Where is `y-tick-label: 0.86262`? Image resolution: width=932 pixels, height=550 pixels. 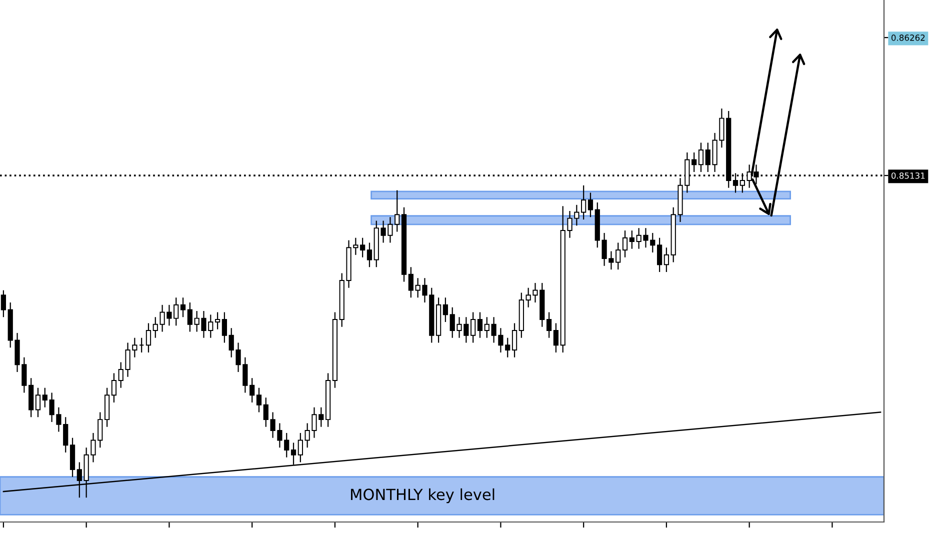
y-tick-label: 0.86262 is located at coordinates (908, 37).